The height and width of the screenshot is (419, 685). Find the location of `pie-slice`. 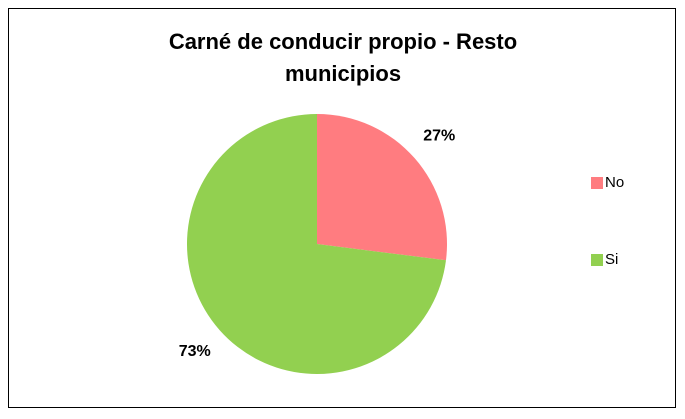

pie-slice is located at coordinates (382, 187).